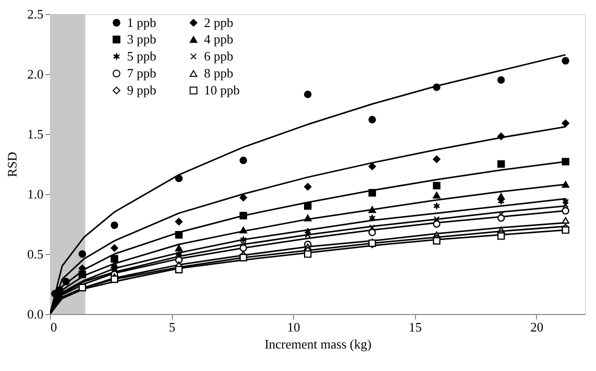 This screenshot has height=371, width=596. I want to click on legend-label: 6 ppb, so click(219, 56).